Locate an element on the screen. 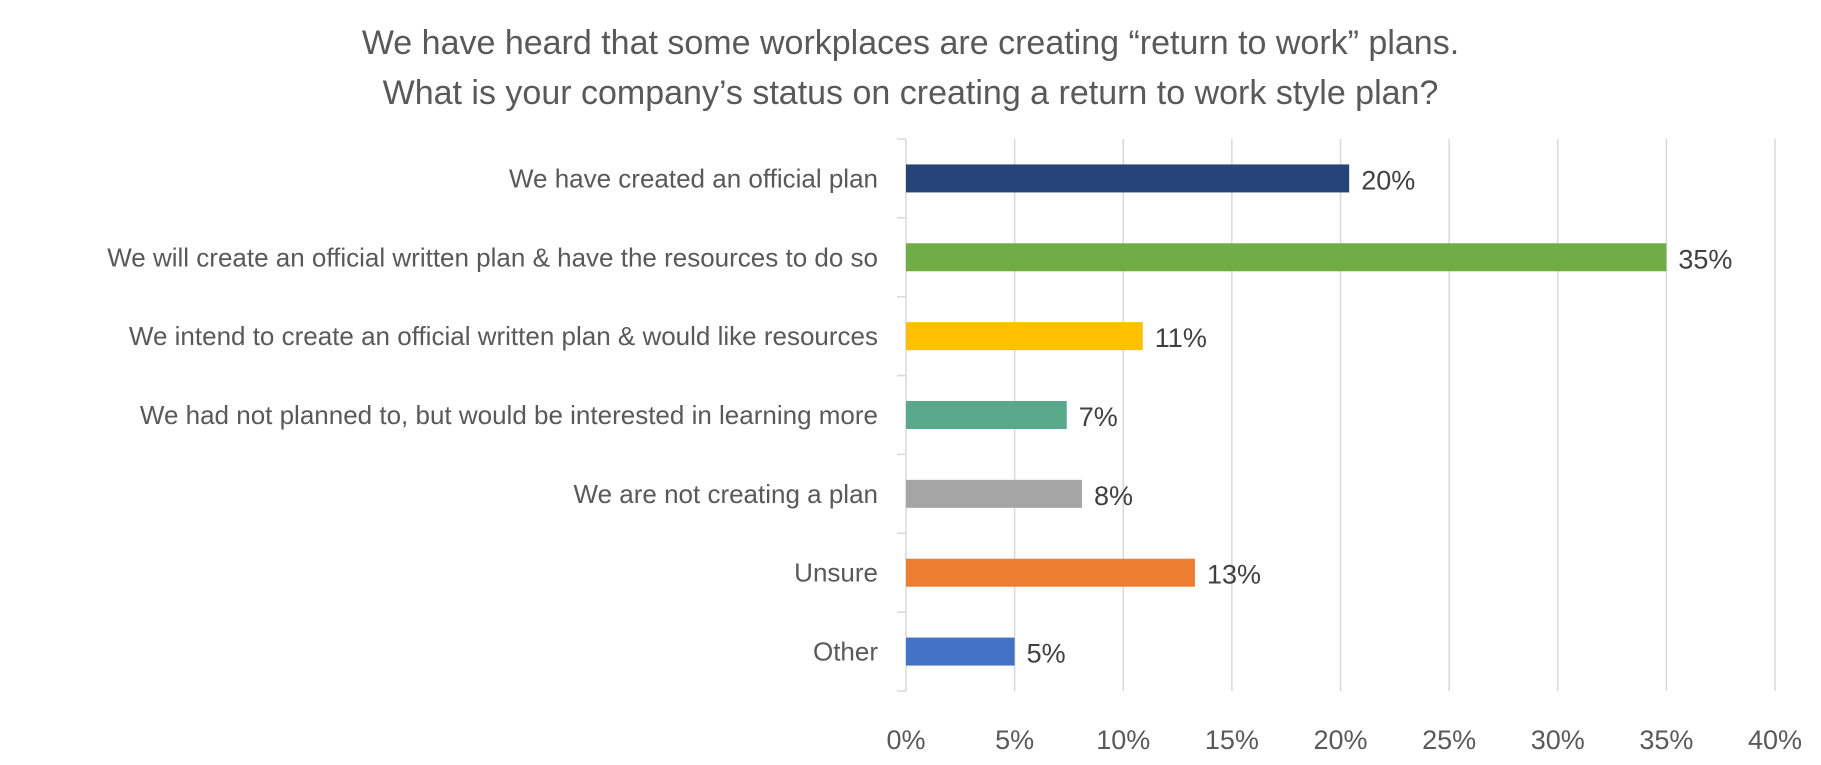 This screenshot has width=1821, height=765. x-tick-label: 5% is located at coordinates (1014, 740).